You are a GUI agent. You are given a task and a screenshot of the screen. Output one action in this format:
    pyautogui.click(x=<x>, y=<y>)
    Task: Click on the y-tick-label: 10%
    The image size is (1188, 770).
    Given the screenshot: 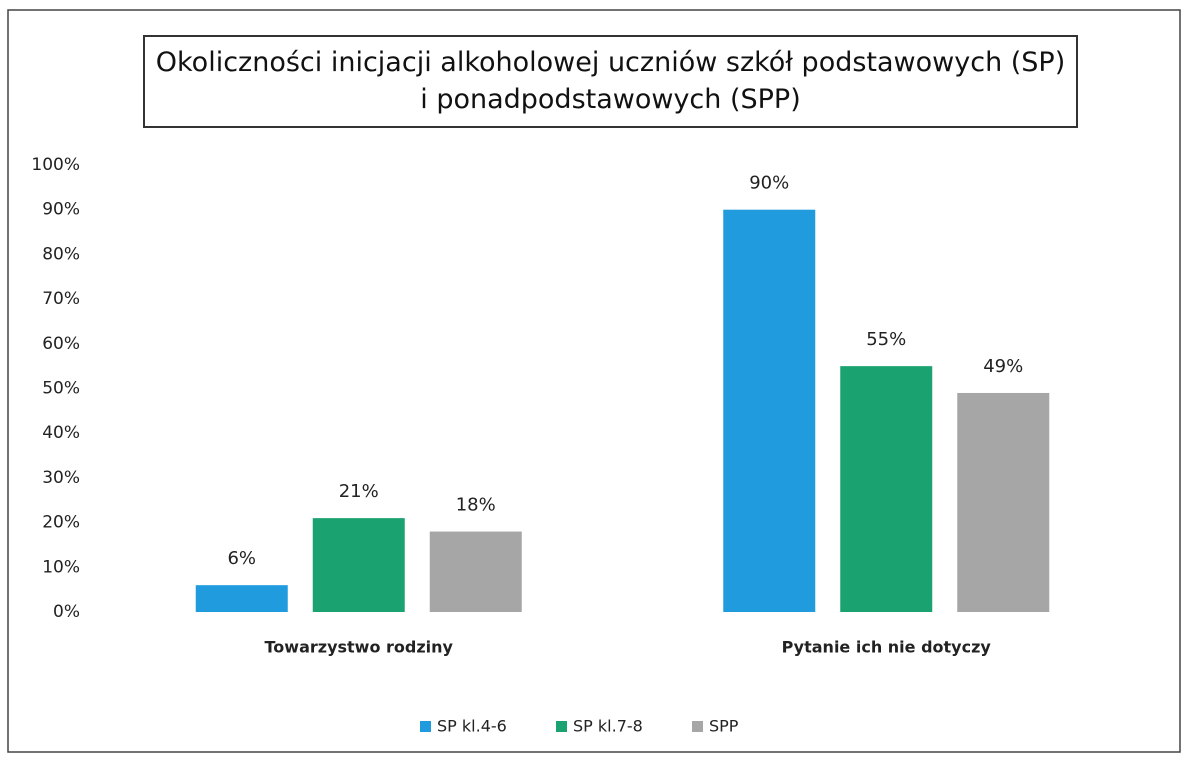 What is the action you would take?
    pyautogui.click(x=61, y=567)
    